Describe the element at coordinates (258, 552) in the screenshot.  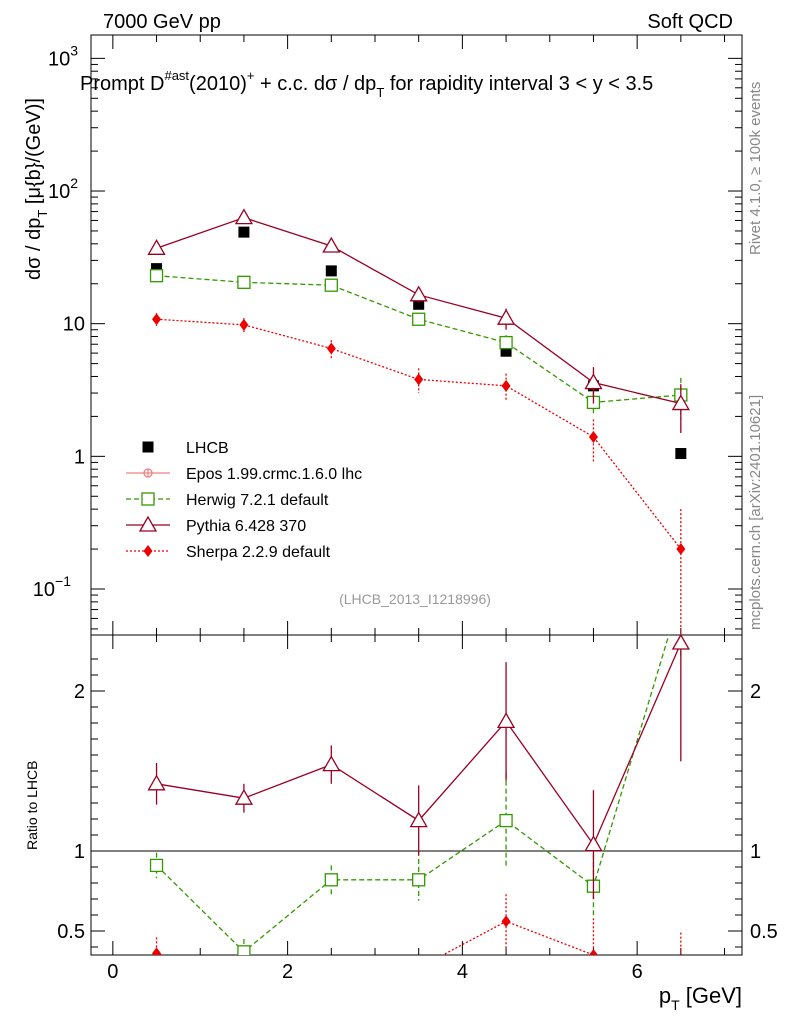
I see `legend-label-sherpa: Sherpa 2.2.9 default` at that location.